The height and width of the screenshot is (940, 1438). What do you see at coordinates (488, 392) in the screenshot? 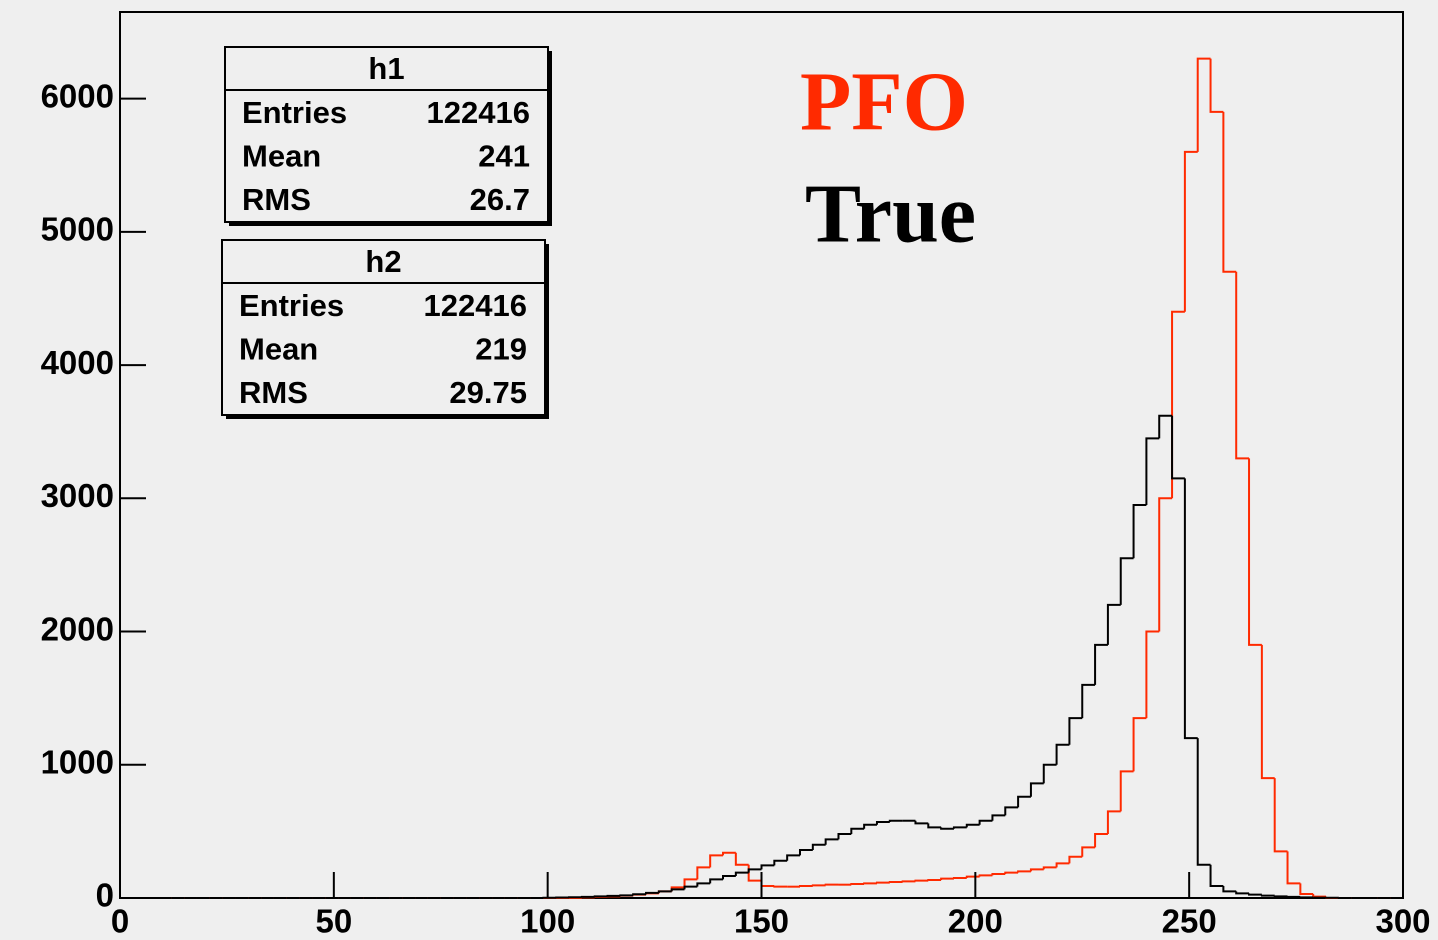
I see `stats-value: 29.75` at bounding box center [488, 392].